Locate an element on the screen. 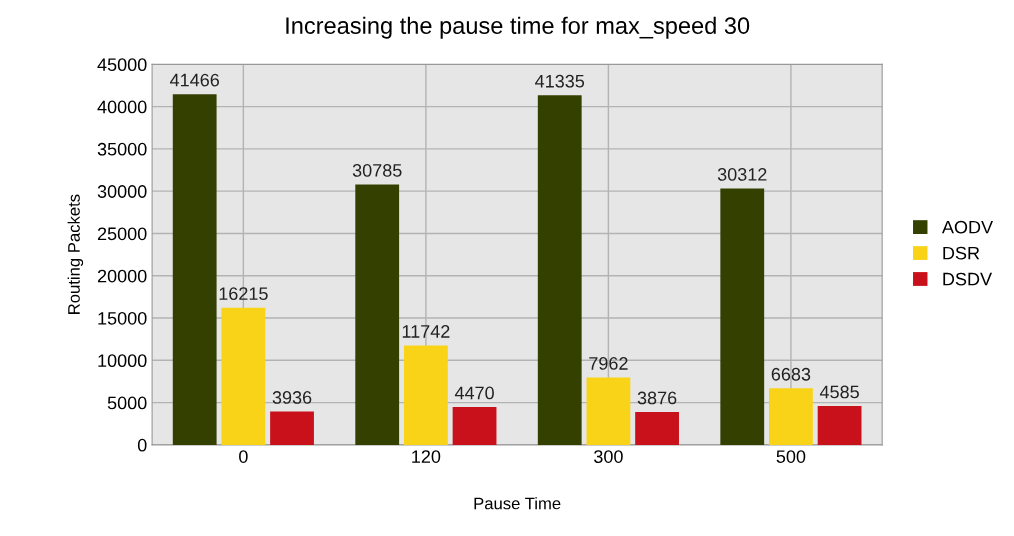  data-label: 3876 is located at coordinates (657, 398).